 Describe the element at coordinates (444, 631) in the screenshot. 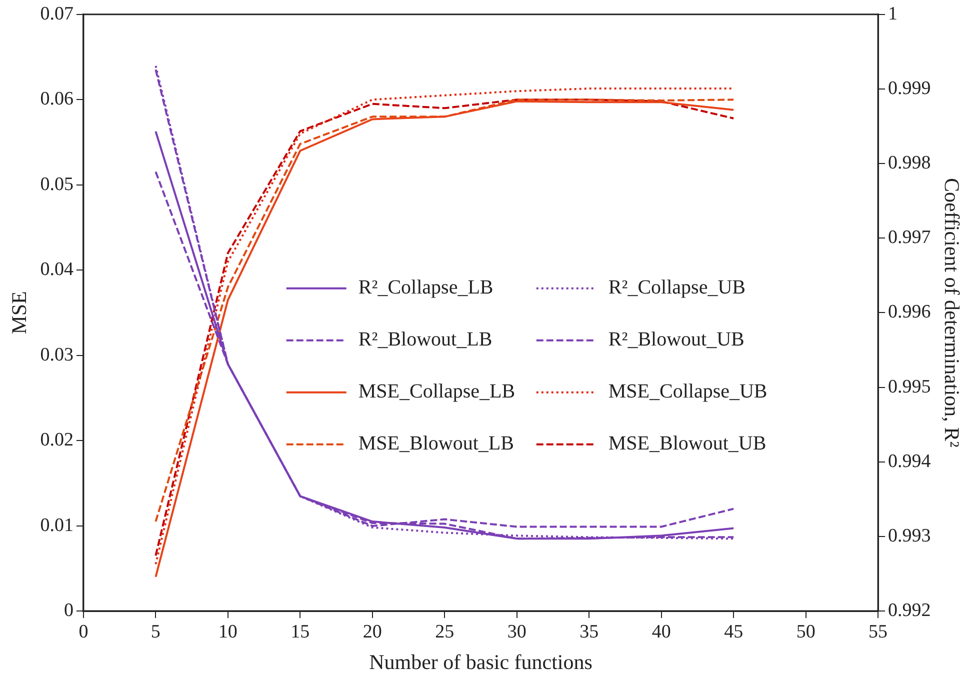

I see `x-tick-label: 25` at that location.